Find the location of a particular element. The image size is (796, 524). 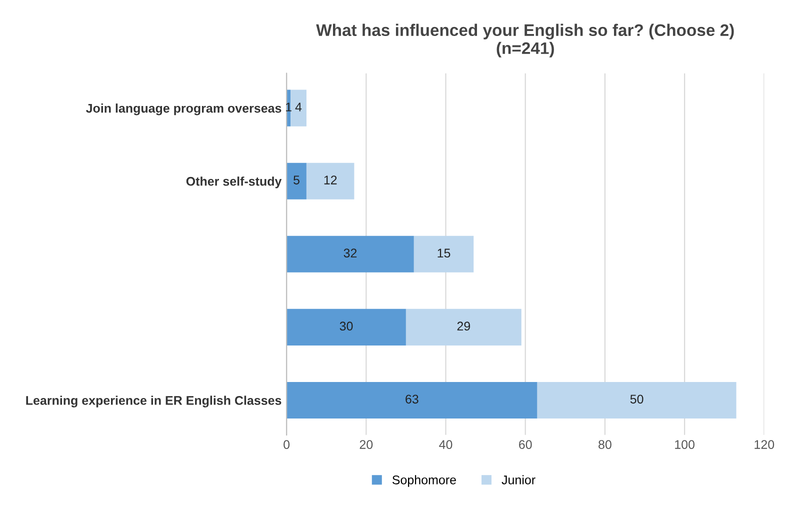

x-tick-label: 120 is located at coordinates (764, 444).